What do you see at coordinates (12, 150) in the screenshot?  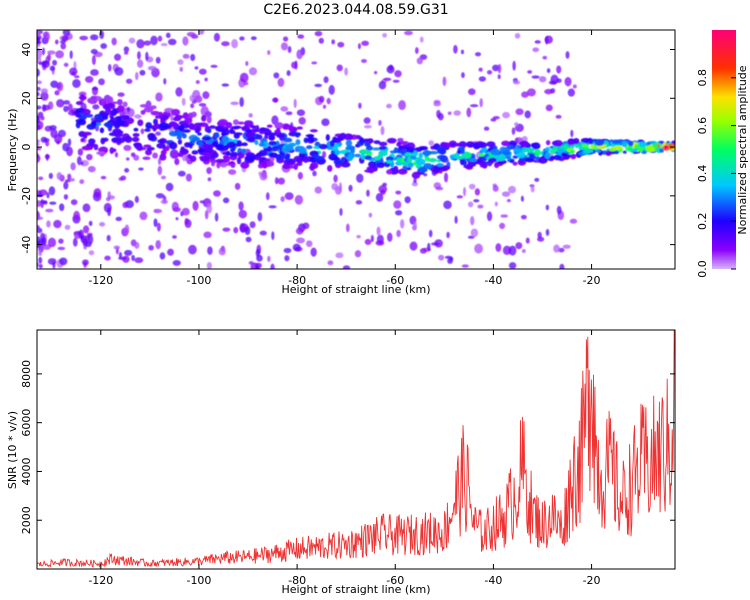 I see `spectrogram-ylabel: Frequency (Hz)` at bounding box center [12, 150].